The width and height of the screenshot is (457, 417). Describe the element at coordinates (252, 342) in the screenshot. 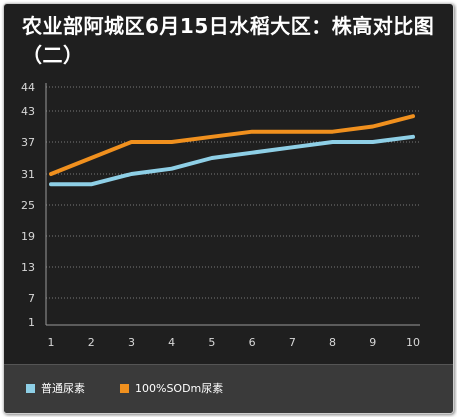

I see `x-tick-label: 6` at that location.